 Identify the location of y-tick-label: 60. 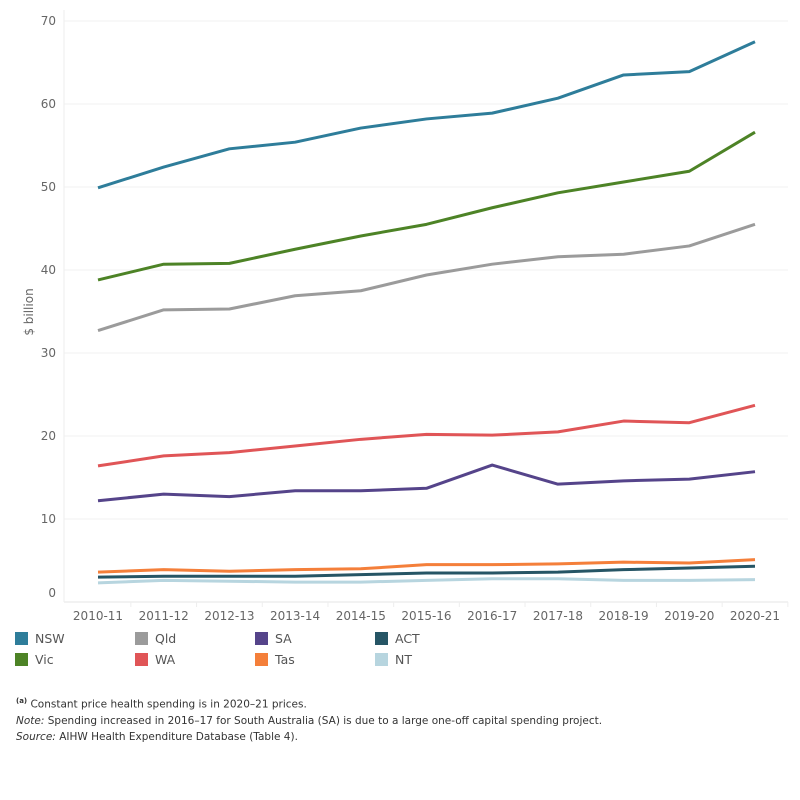
(48, 104).